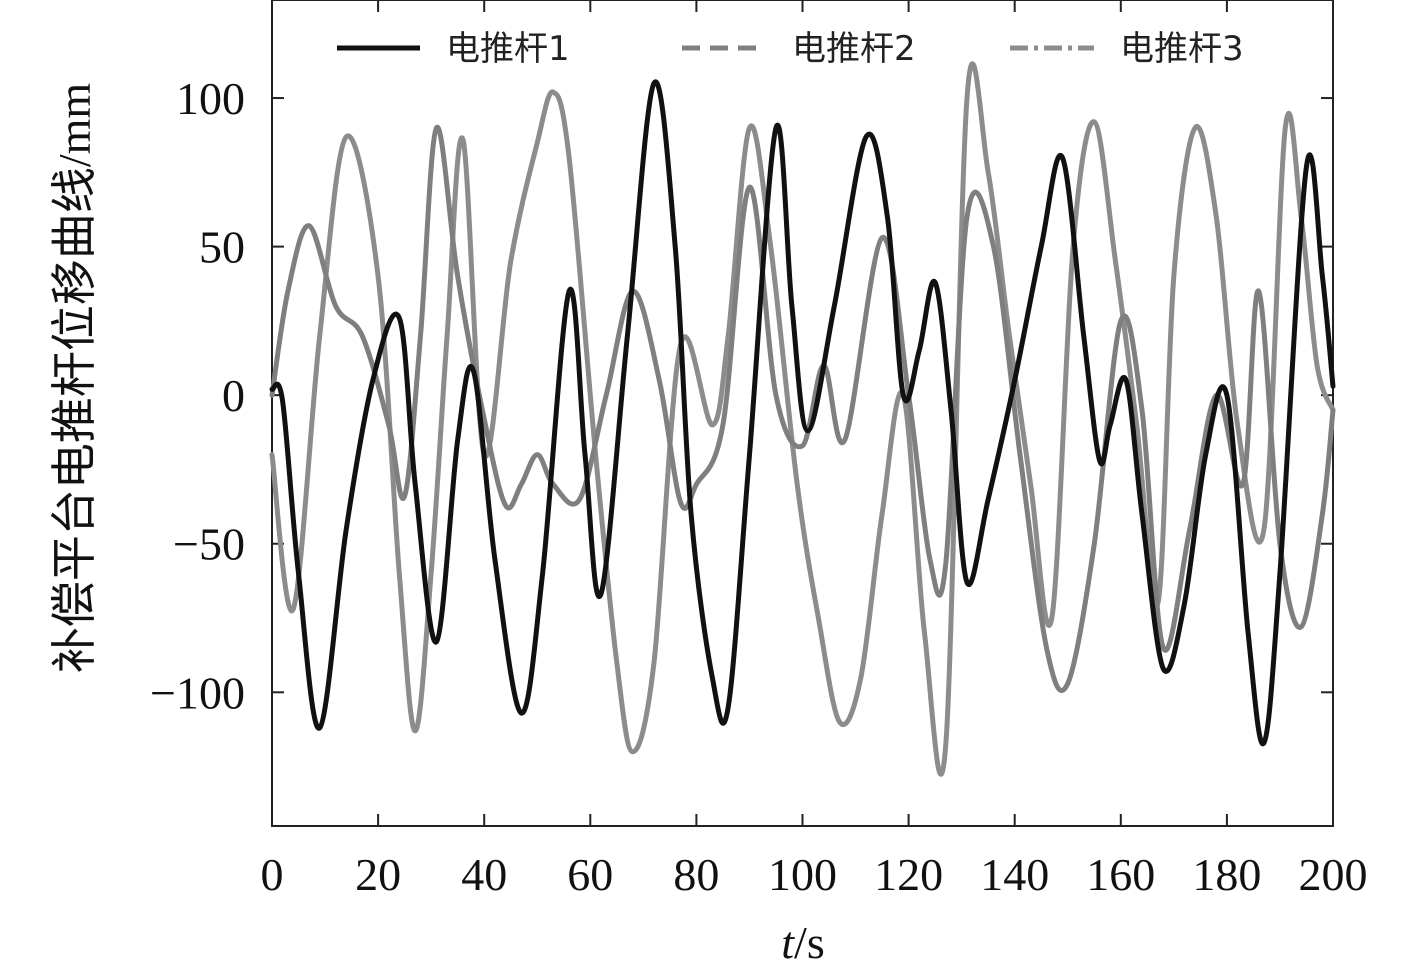 The image size is (1417, 964). I want to click on y-tick-label: 0, so click(233, 395).